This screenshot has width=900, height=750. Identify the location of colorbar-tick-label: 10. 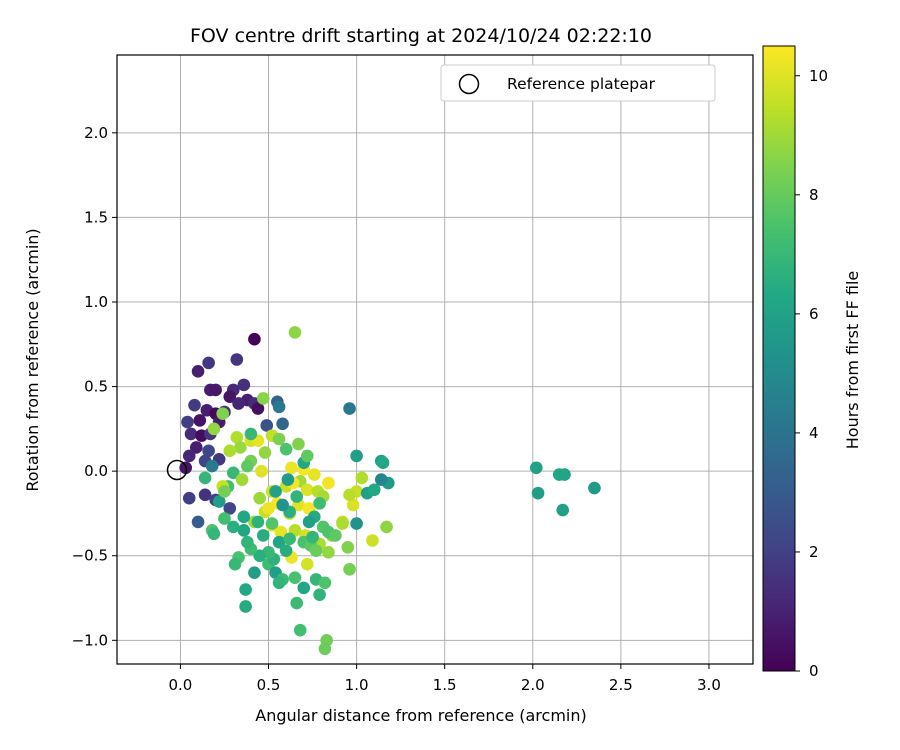
(818, 76).